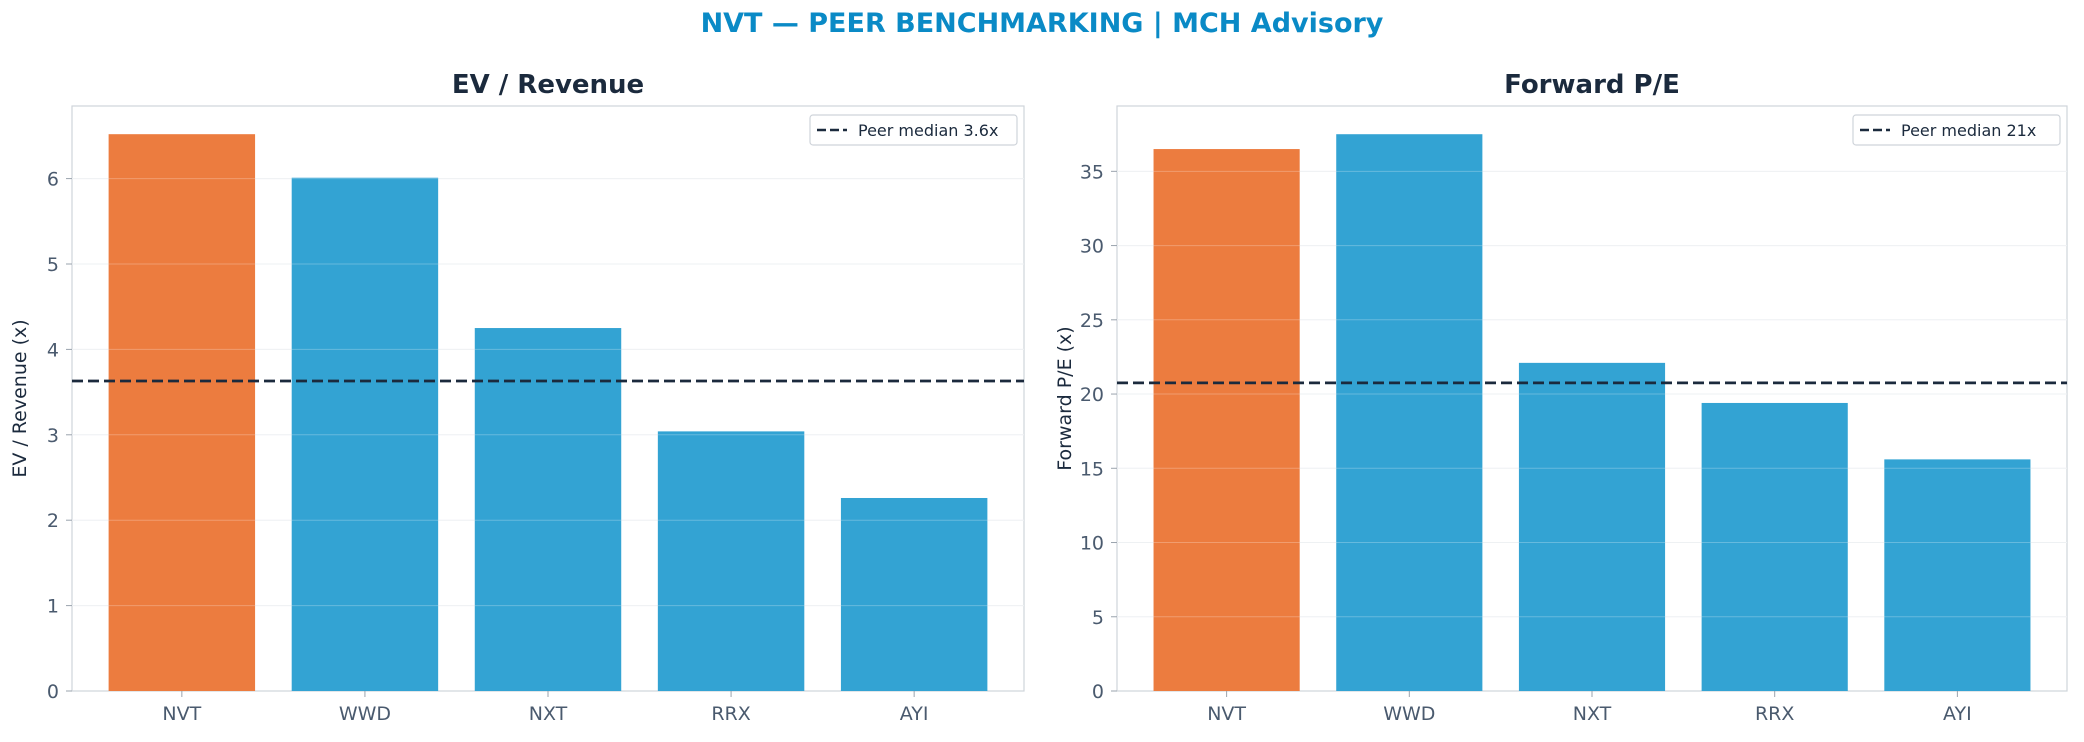 The image size is (2084, 742). I want to click on y-tick-label: 15, so click(1092, 469).